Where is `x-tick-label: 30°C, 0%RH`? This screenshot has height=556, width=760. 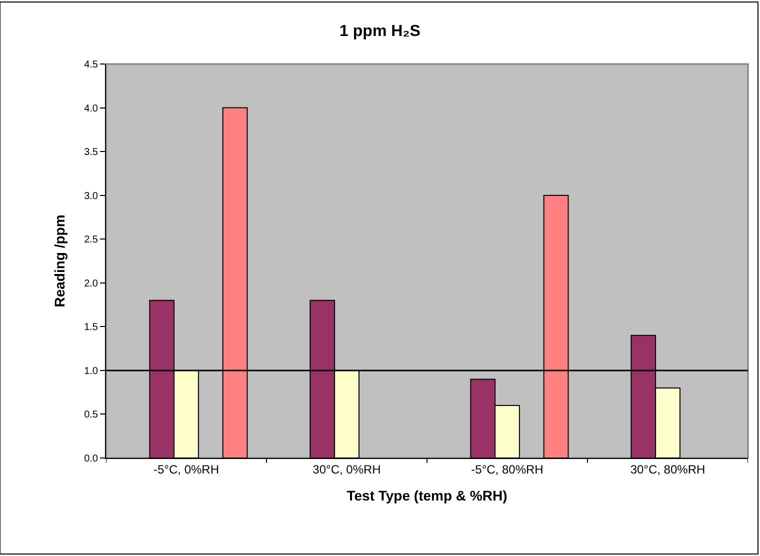 x-tick-label: 30°C, 0%RH is located at coordinates (346, 469).